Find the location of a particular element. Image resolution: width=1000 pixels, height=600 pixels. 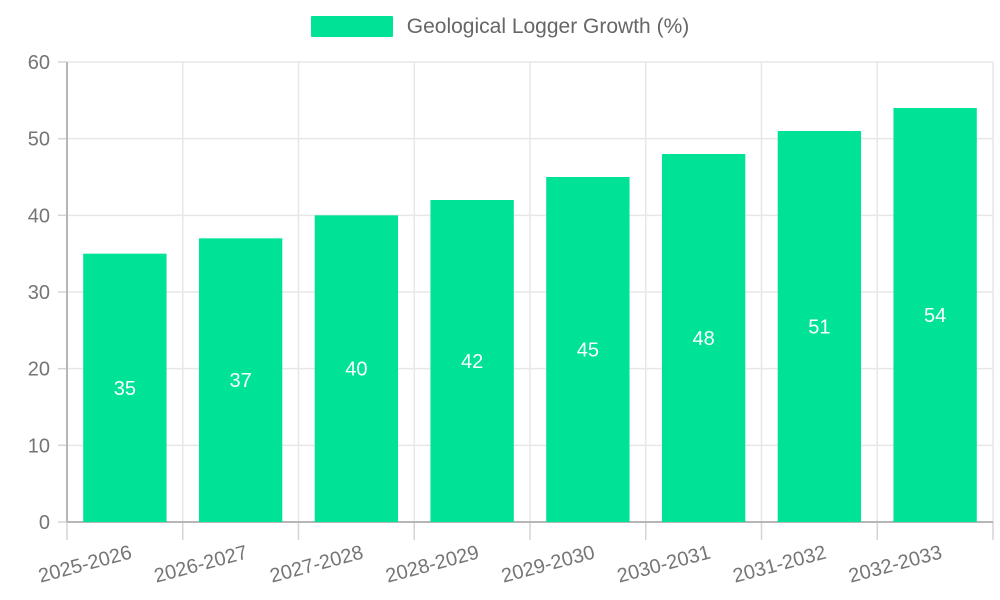

bar-value-label: 35 is located at coordinates (125, 389).